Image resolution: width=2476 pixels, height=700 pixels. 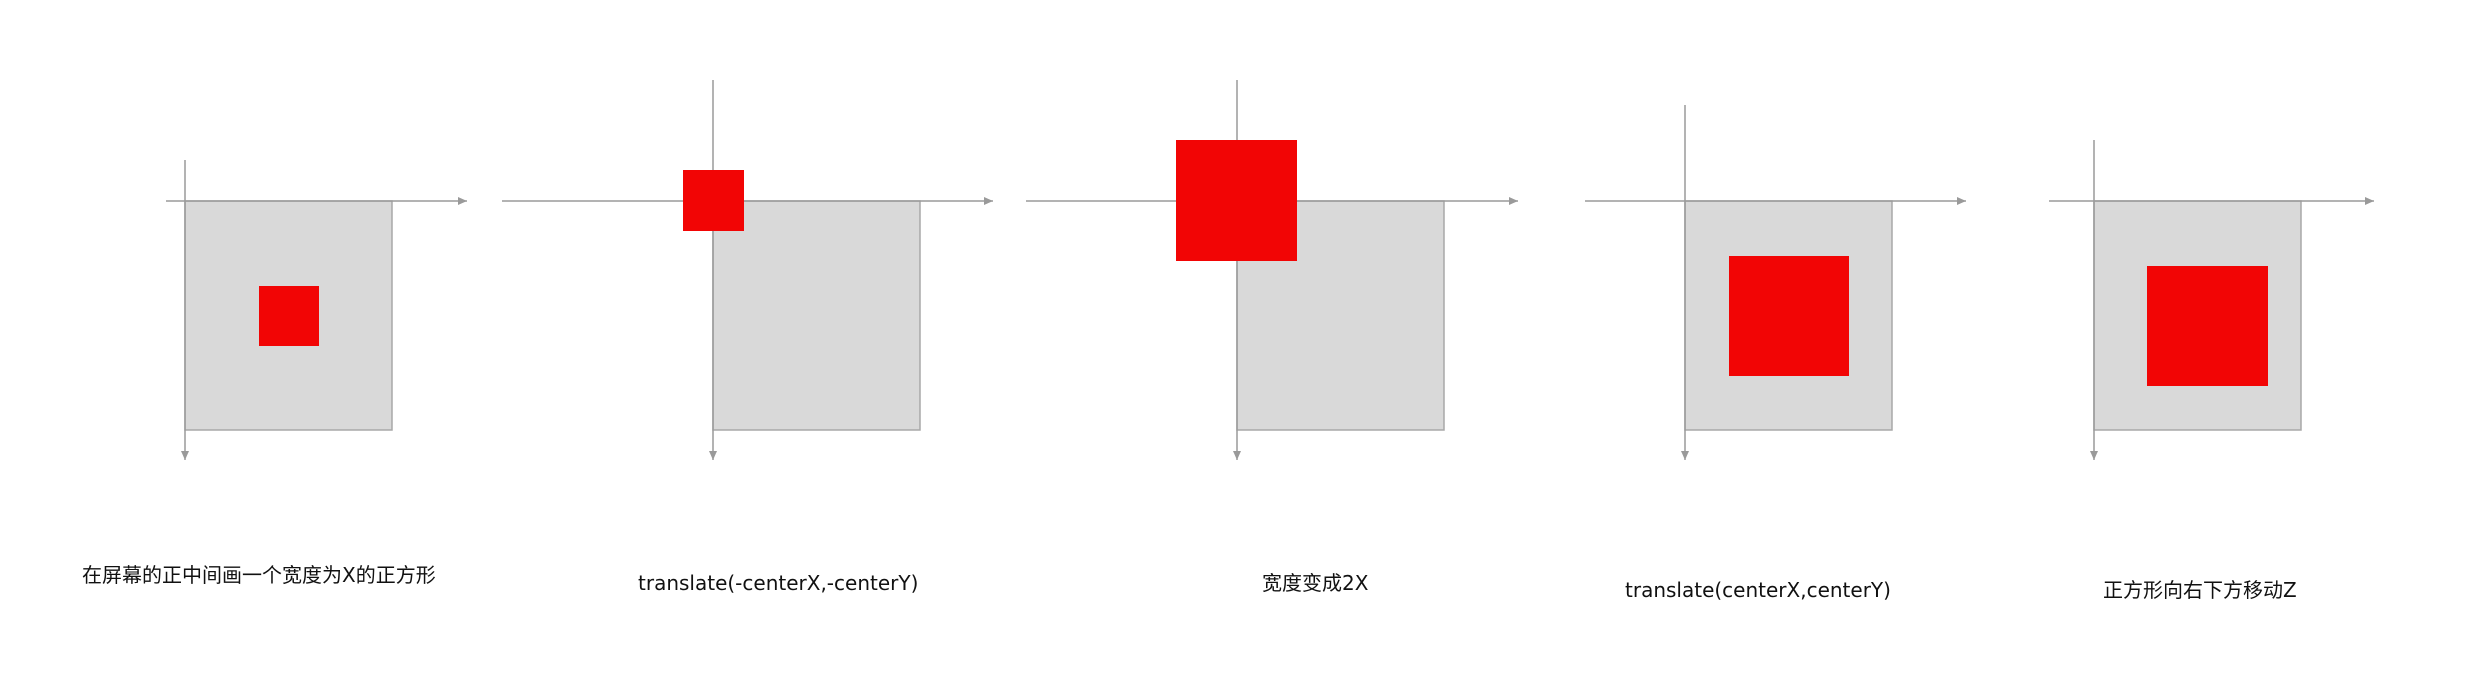 What do you see at coordinates (816, 315) in the screenshot?
I see `screen-rect` at bounding box center [816, 315].